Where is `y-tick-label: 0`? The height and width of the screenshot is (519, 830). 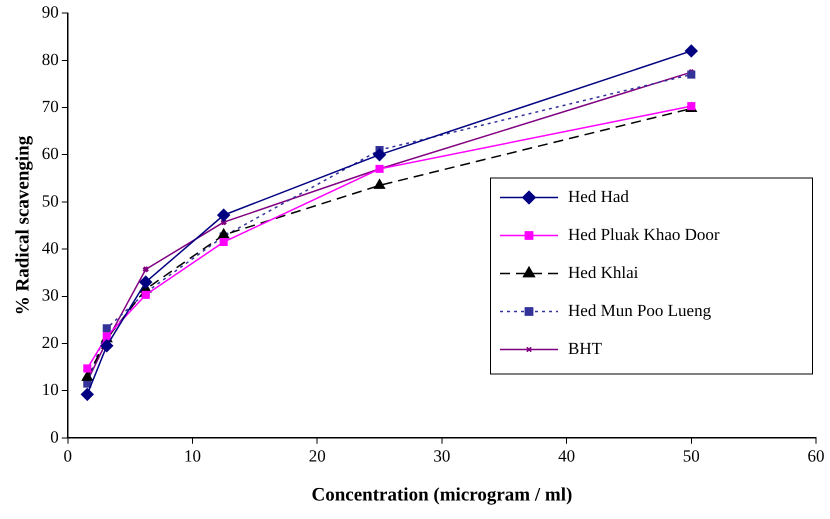 y-tick-label: 0 is located at coordinates (54, 436).